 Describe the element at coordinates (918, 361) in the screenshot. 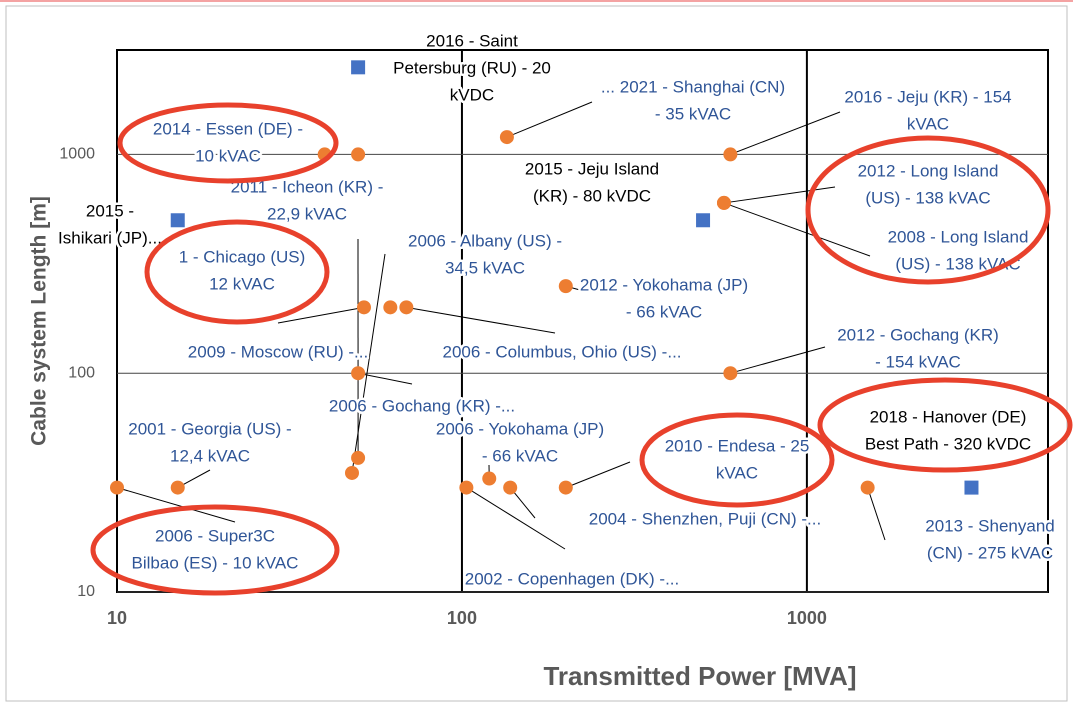

I see `point-label: - 154 kVAC` at that location.